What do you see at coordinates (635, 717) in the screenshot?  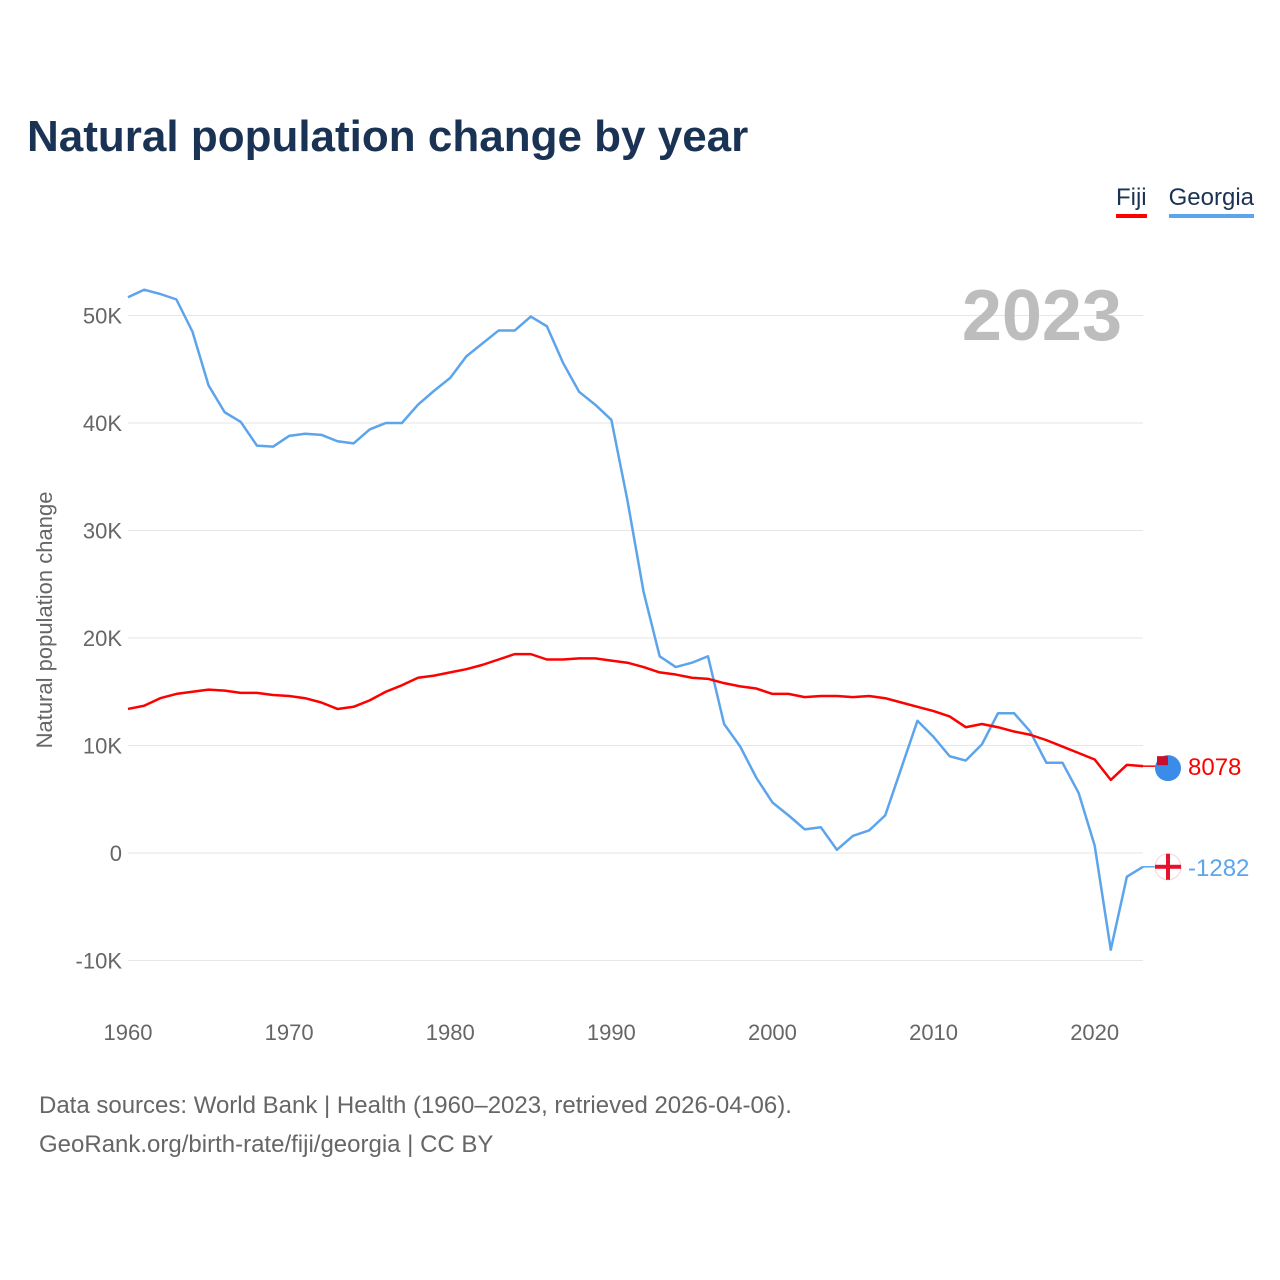 I see `series-line-fiji` at bounding box center [635, 717].